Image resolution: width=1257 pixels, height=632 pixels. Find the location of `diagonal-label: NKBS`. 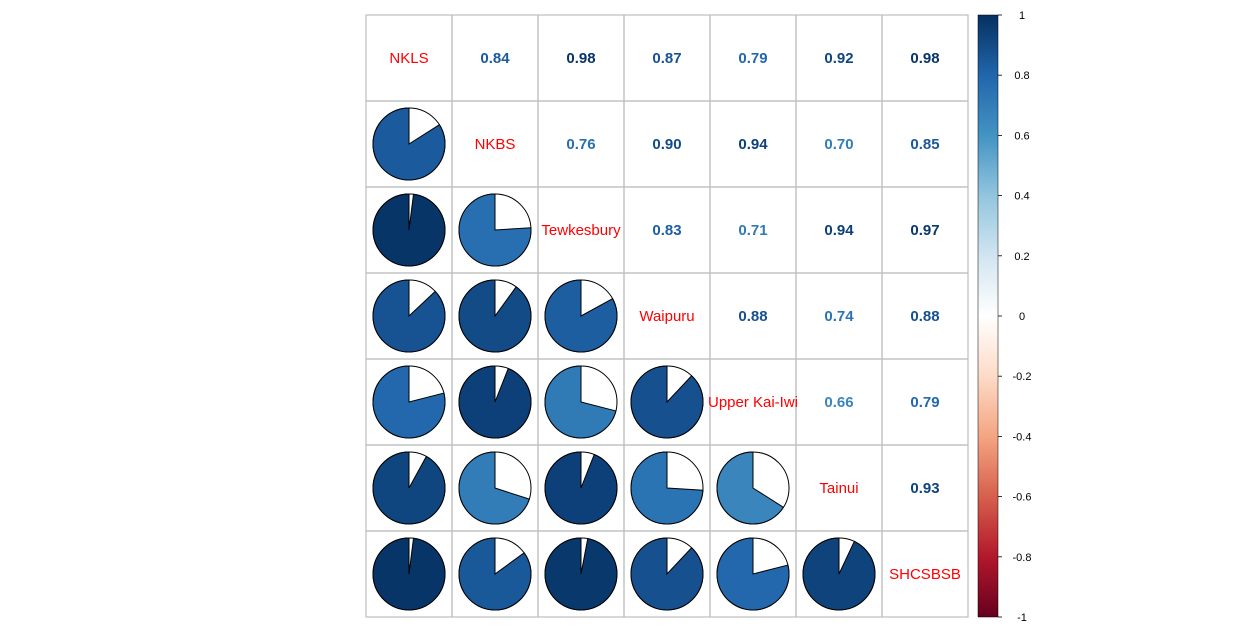

diagonal-label: NKBS is located at coordinates (495, 144).